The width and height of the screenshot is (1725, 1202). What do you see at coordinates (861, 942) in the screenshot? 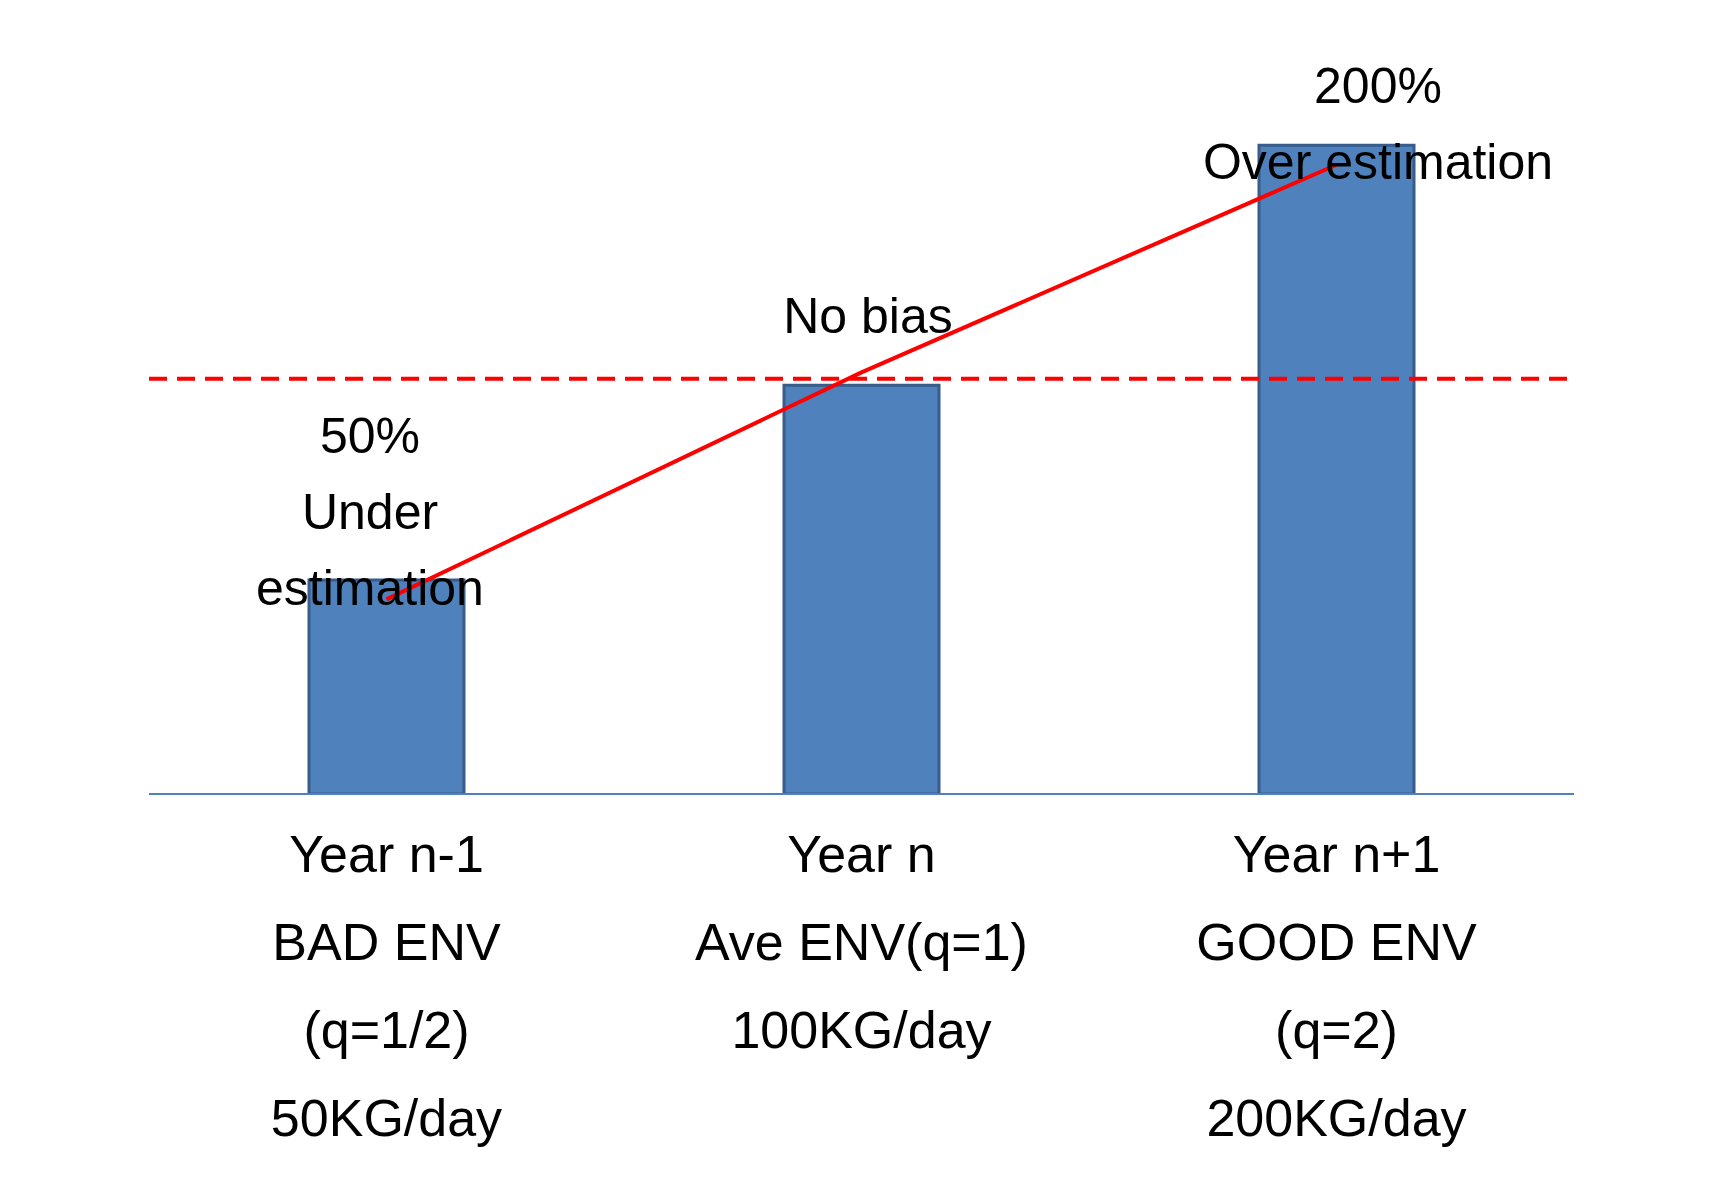
I see `x-tick-label: Year n Ave ENV(q=1) 100KG/day` at bounding box center [861, 942].